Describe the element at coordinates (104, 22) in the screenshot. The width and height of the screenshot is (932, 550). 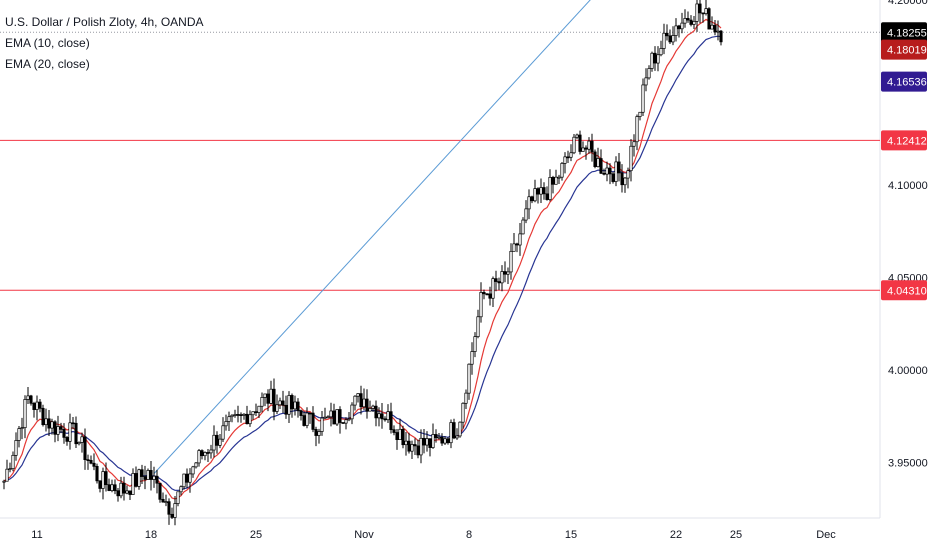
I see `legend-symbol: U.S. Dollar / Polish Zloty, 4h, OANDA` at that location.